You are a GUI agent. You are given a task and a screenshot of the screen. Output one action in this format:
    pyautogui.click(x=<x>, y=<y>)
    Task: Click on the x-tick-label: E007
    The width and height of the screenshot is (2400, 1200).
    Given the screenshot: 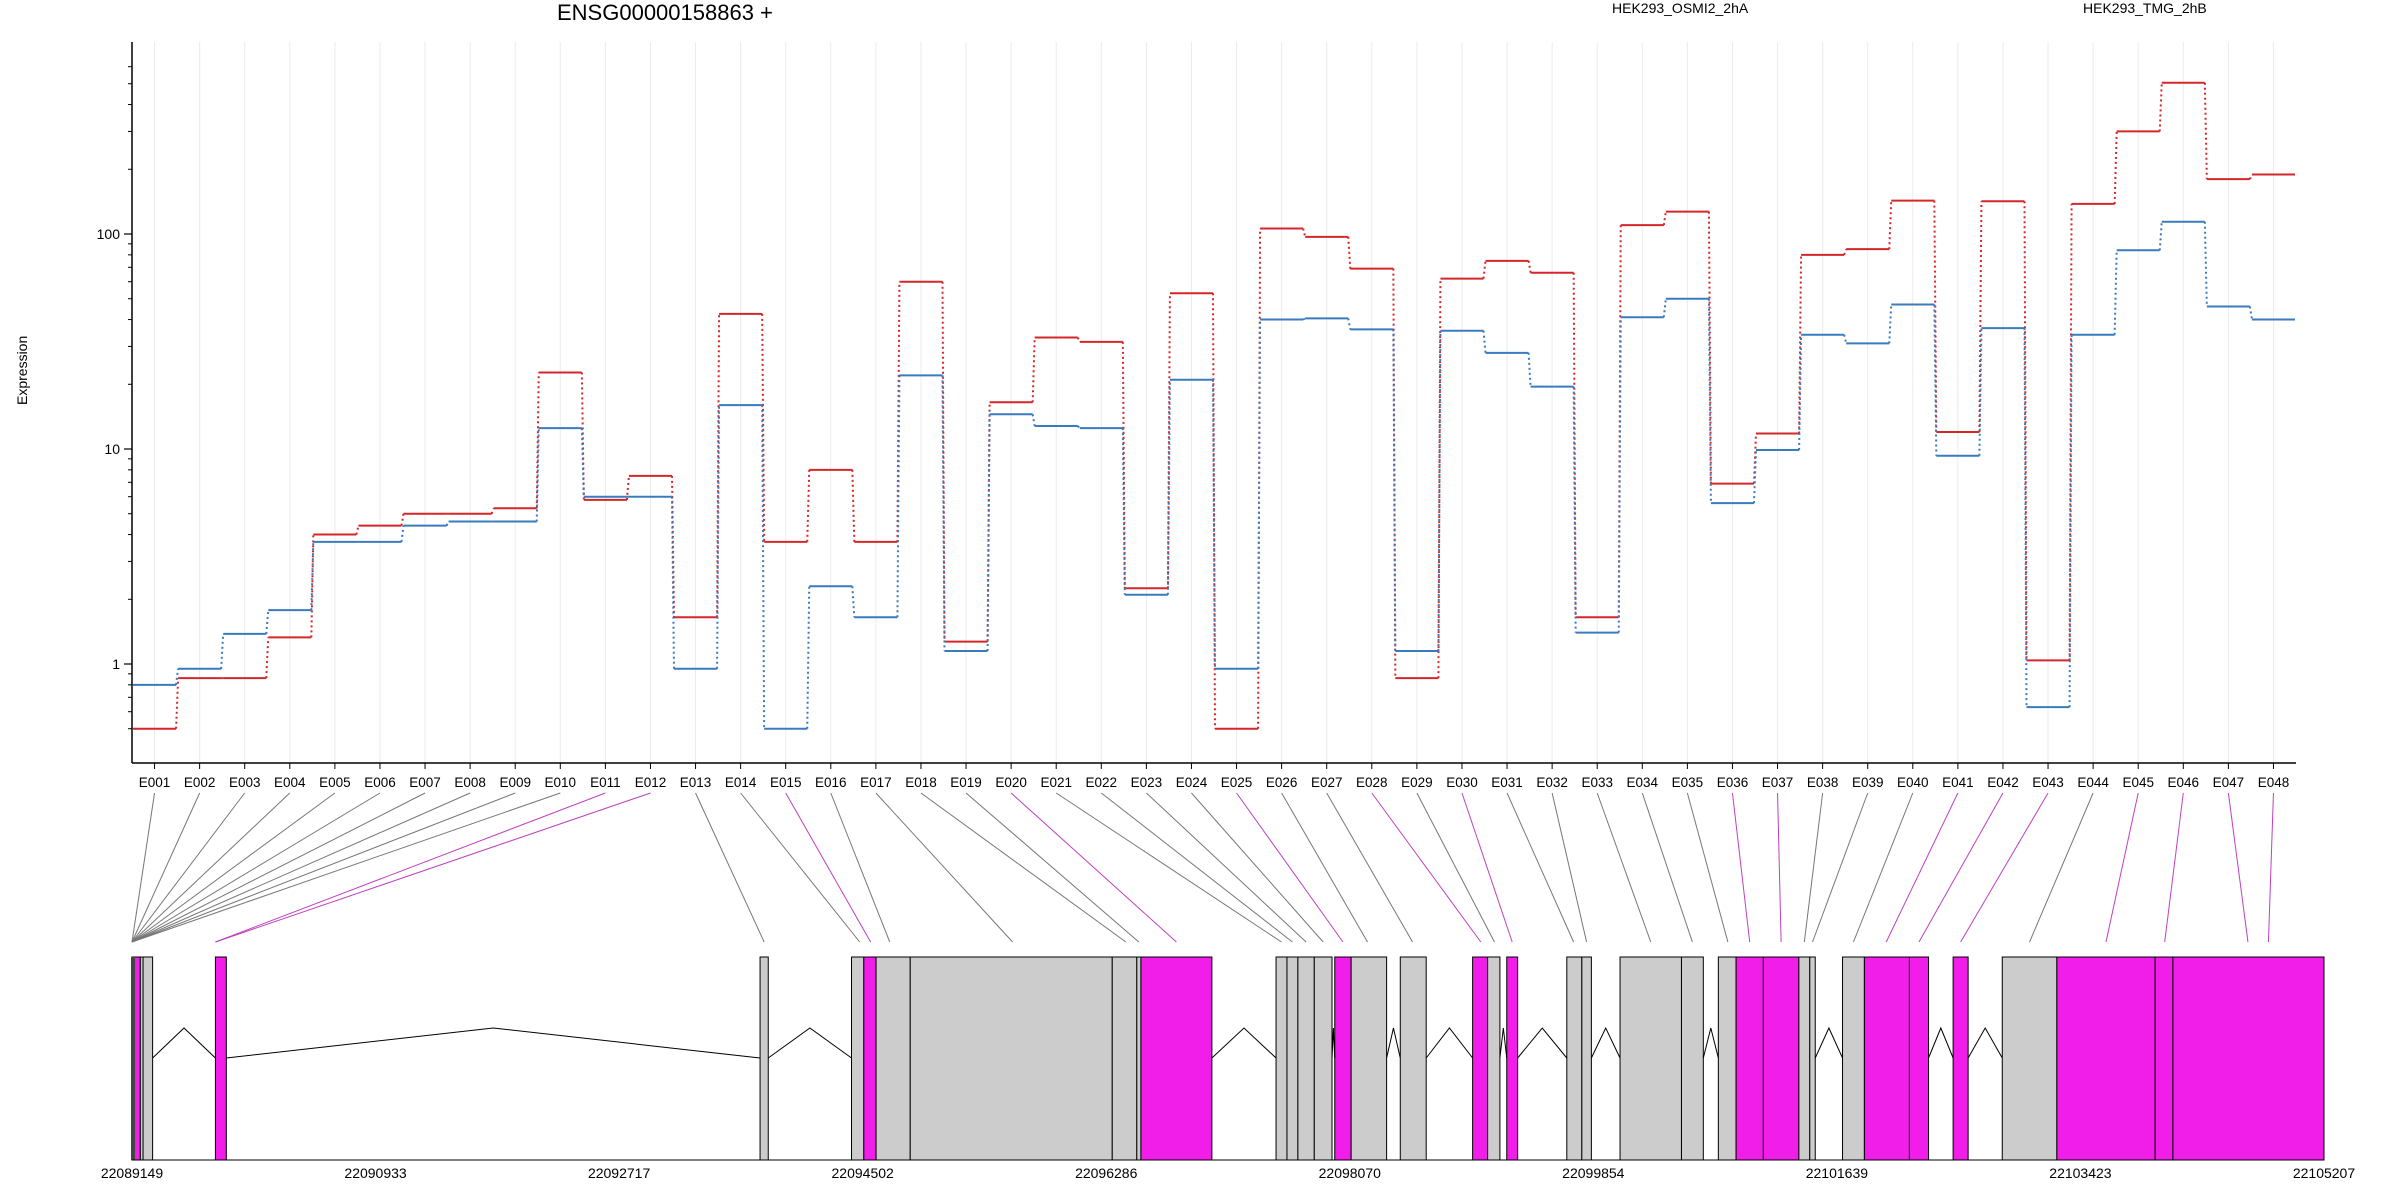 What is the action you would take?
    pyautogui.click(x=425, y=782)
    